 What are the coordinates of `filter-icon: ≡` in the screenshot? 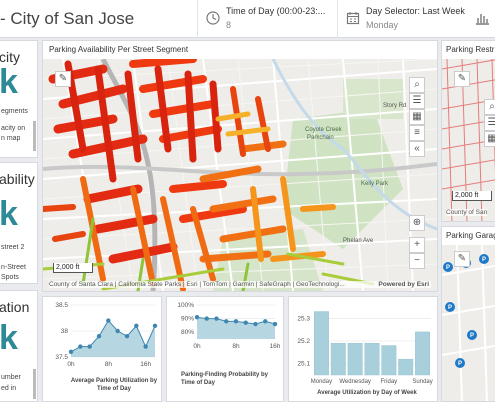 It's located at (417, 133).